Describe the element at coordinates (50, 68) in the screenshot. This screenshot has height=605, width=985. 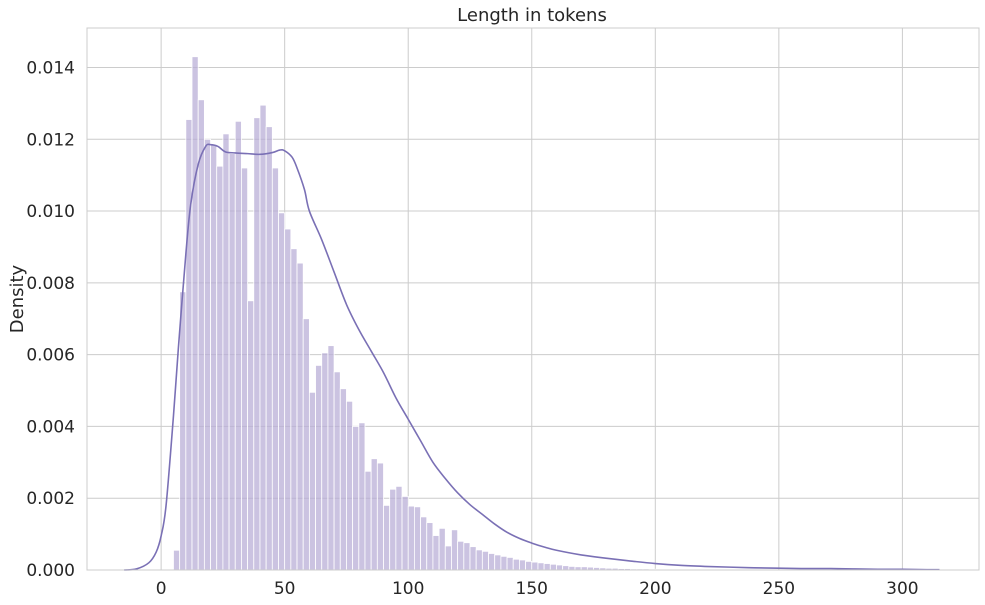
I see `y-tick-label: 0.014` at that location.